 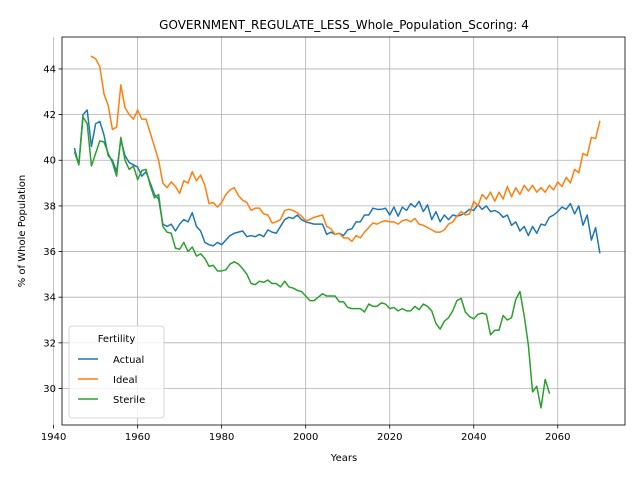 I want to click on y-tick-label: 40, so click(x=49, y=161).